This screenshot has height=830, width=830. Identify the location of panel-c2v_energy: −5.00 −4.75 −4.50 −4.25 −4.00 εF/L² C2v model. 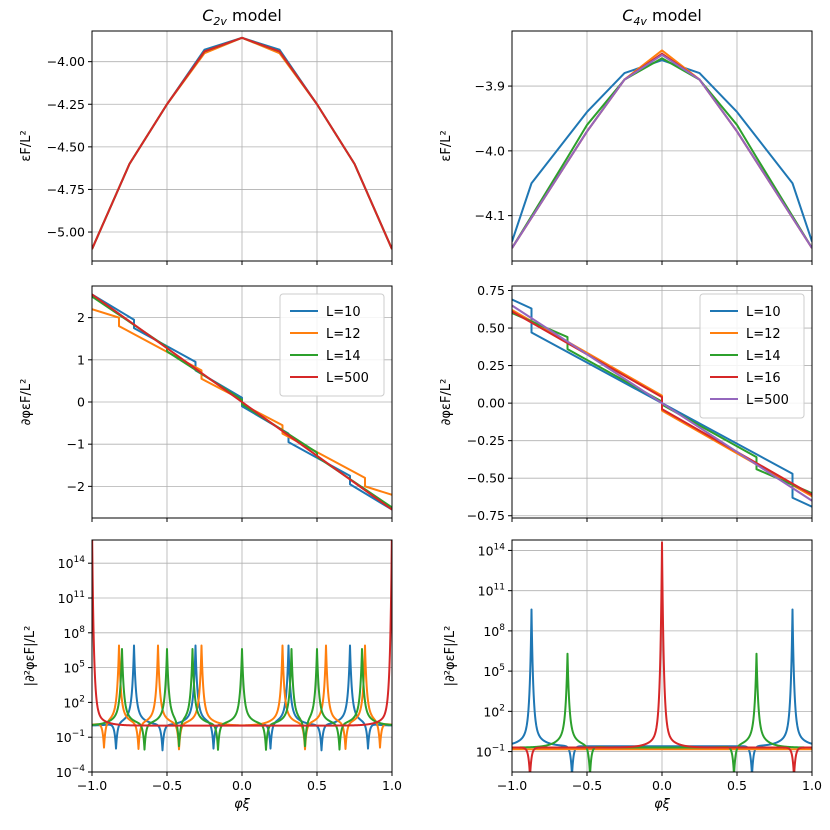
(206, 135).